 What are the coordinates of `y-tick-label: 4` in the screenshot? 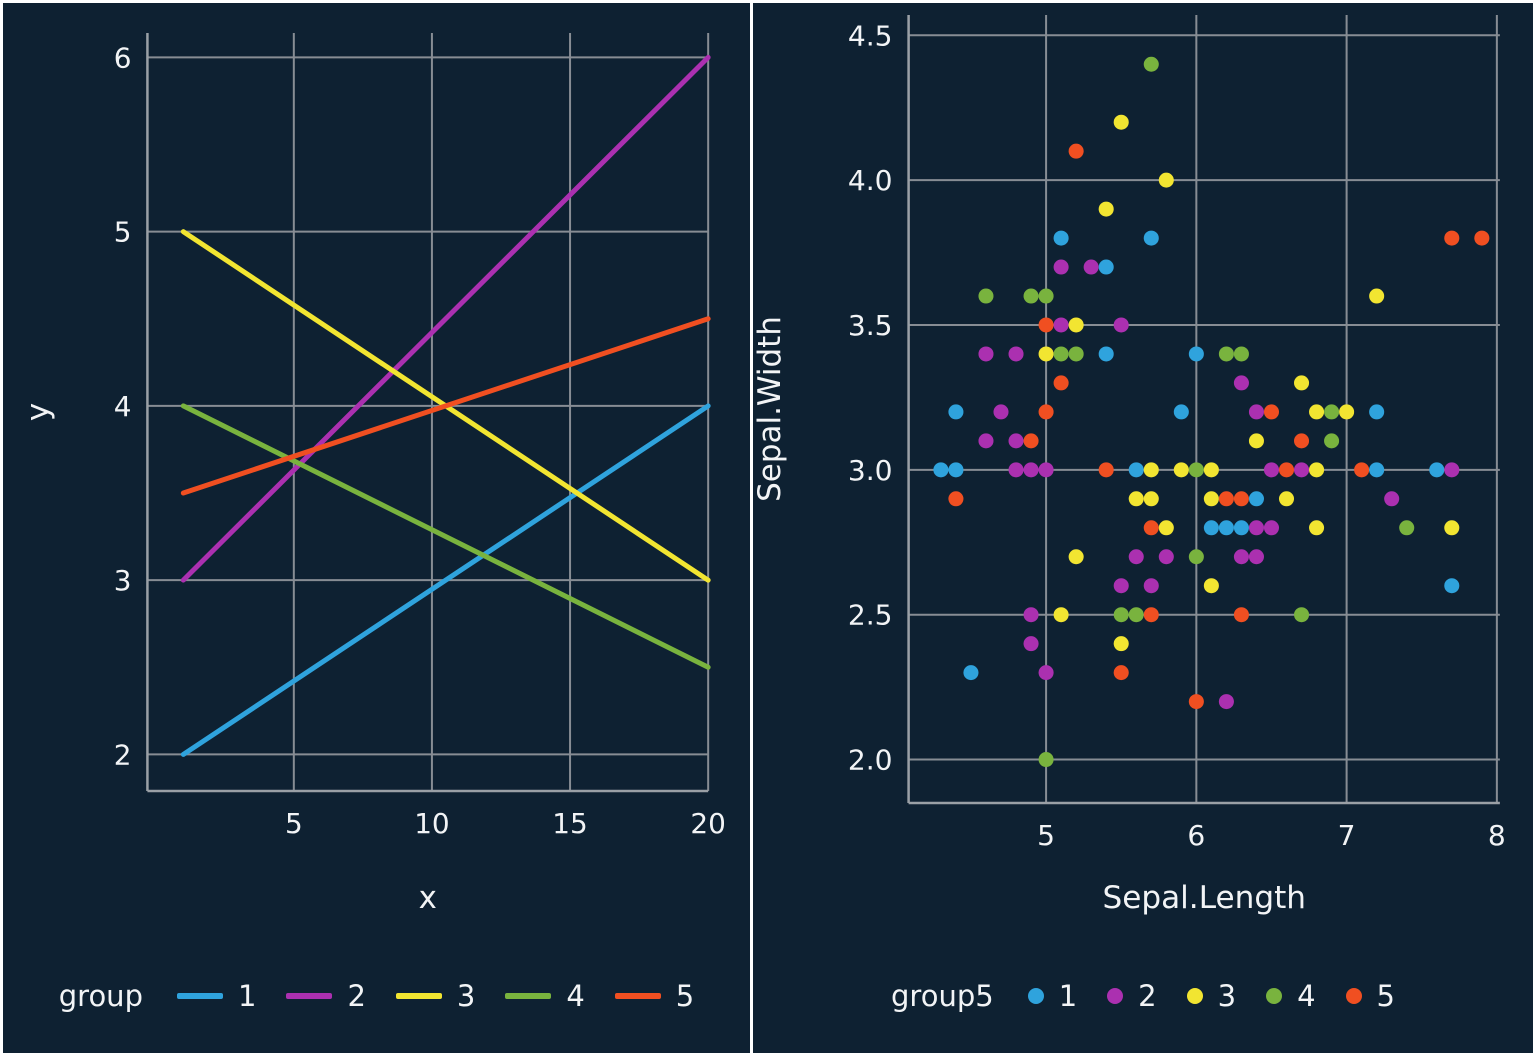 It's located at (123, 406).